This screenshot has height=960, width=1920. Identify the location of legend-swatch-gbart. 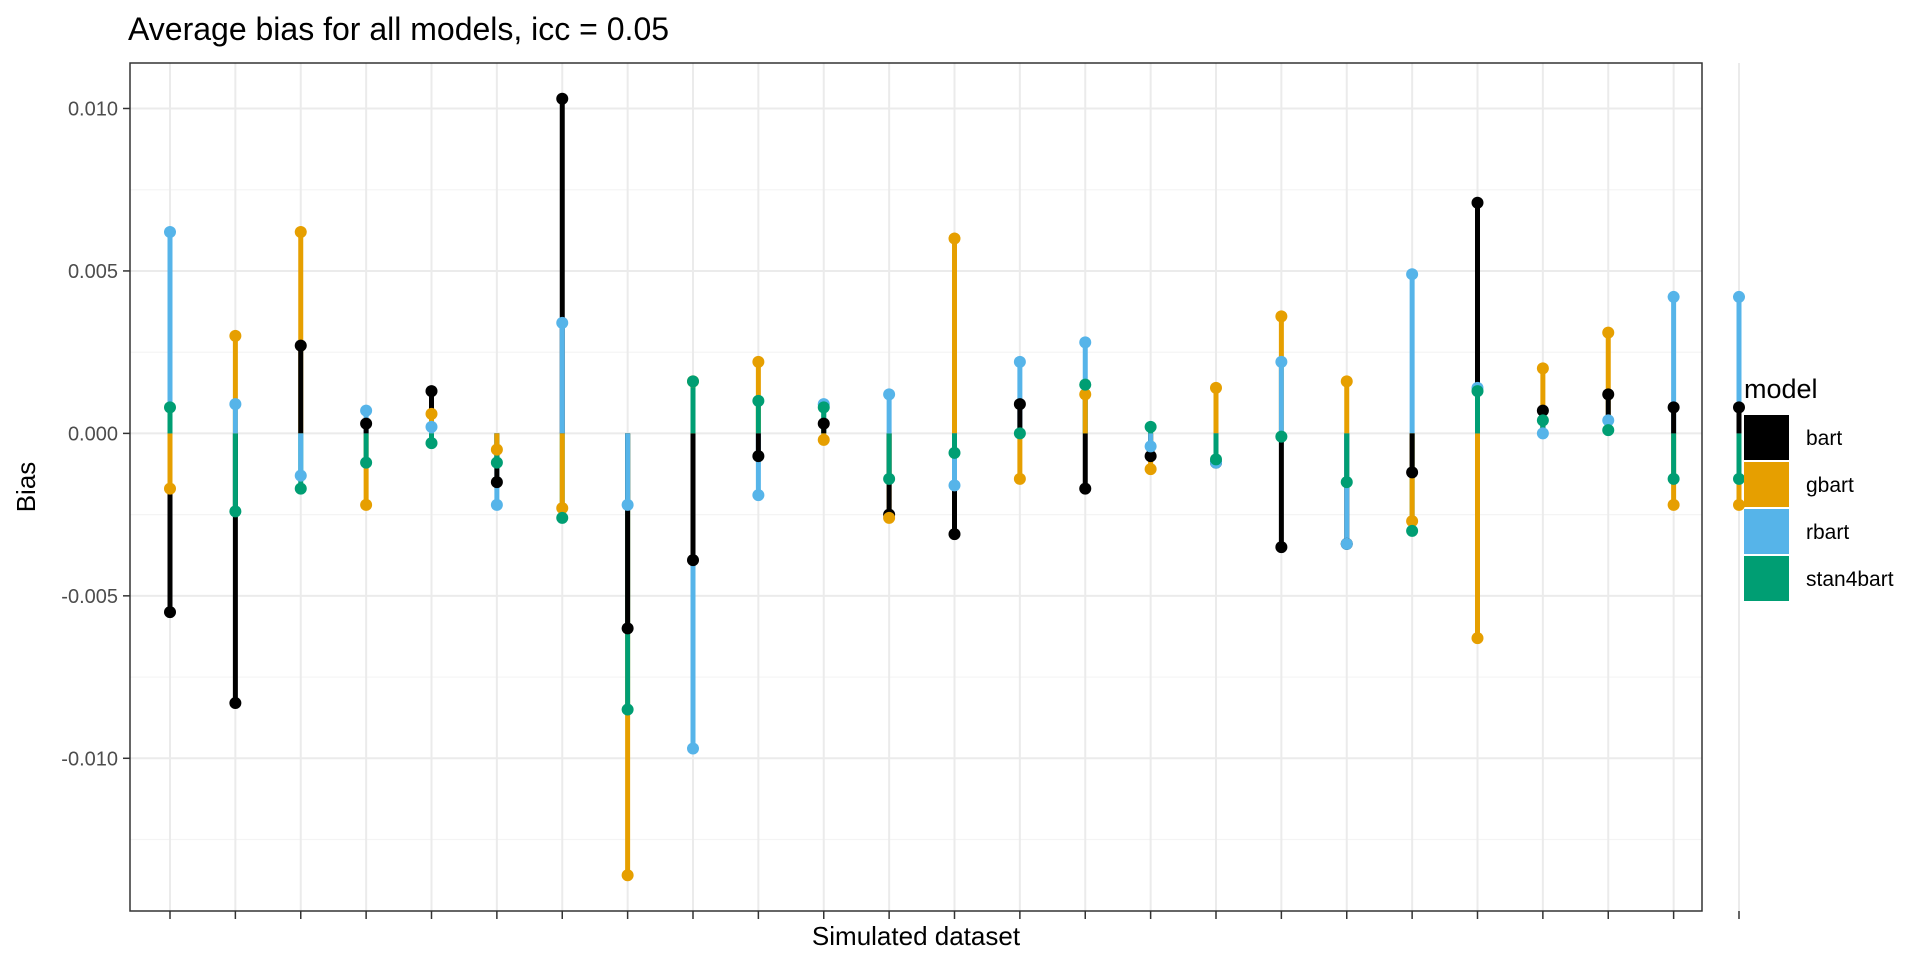
(1766, 484).